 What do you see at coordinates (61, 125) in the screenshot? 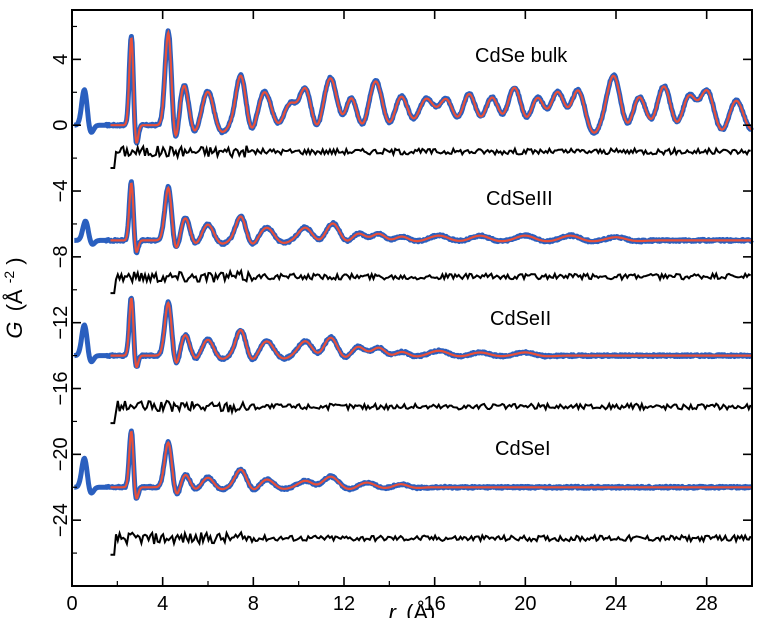
I see `y-tick-label: 0` at bounding box center [61, 125].